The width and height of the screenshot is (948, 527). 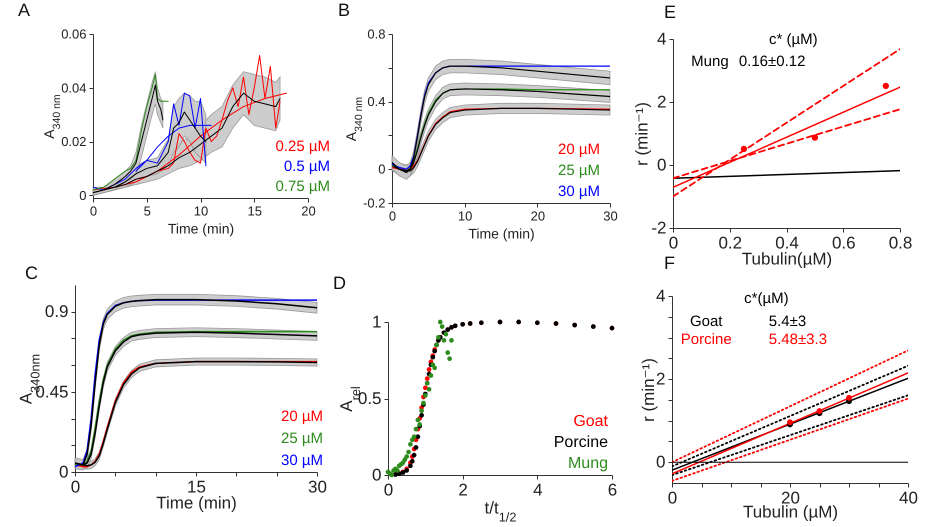 What do you see at coordinates (374, 203) in the screenshot?
I see `y-tick-label: -0.2` at bounding box center [374, 203].